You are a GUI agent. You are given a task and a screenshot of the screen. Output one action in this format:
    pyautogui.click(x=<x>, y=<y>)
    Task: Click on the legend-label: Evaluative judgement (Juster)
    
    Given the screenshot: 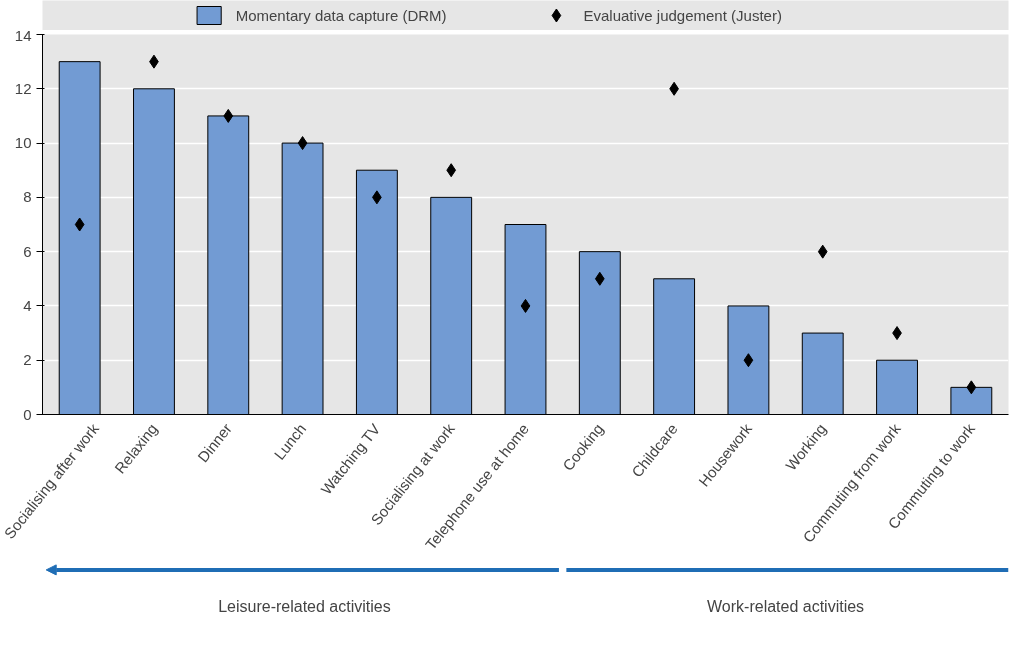 What is the action you would take?
    pyautogui.click(x=682, y=15)
    